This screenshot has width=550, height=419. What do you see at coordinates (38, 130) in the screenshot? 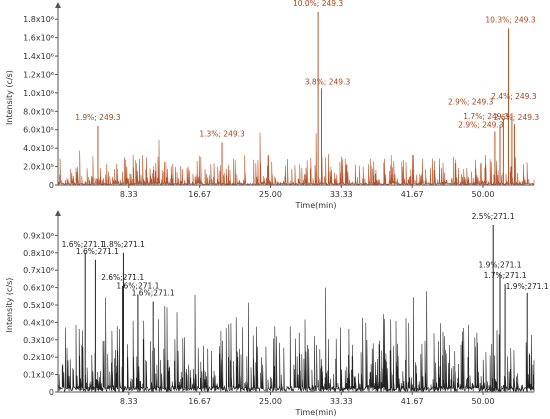
I see `y-tick-label: 6.0x10⁵` at bounding box center [38, 130].